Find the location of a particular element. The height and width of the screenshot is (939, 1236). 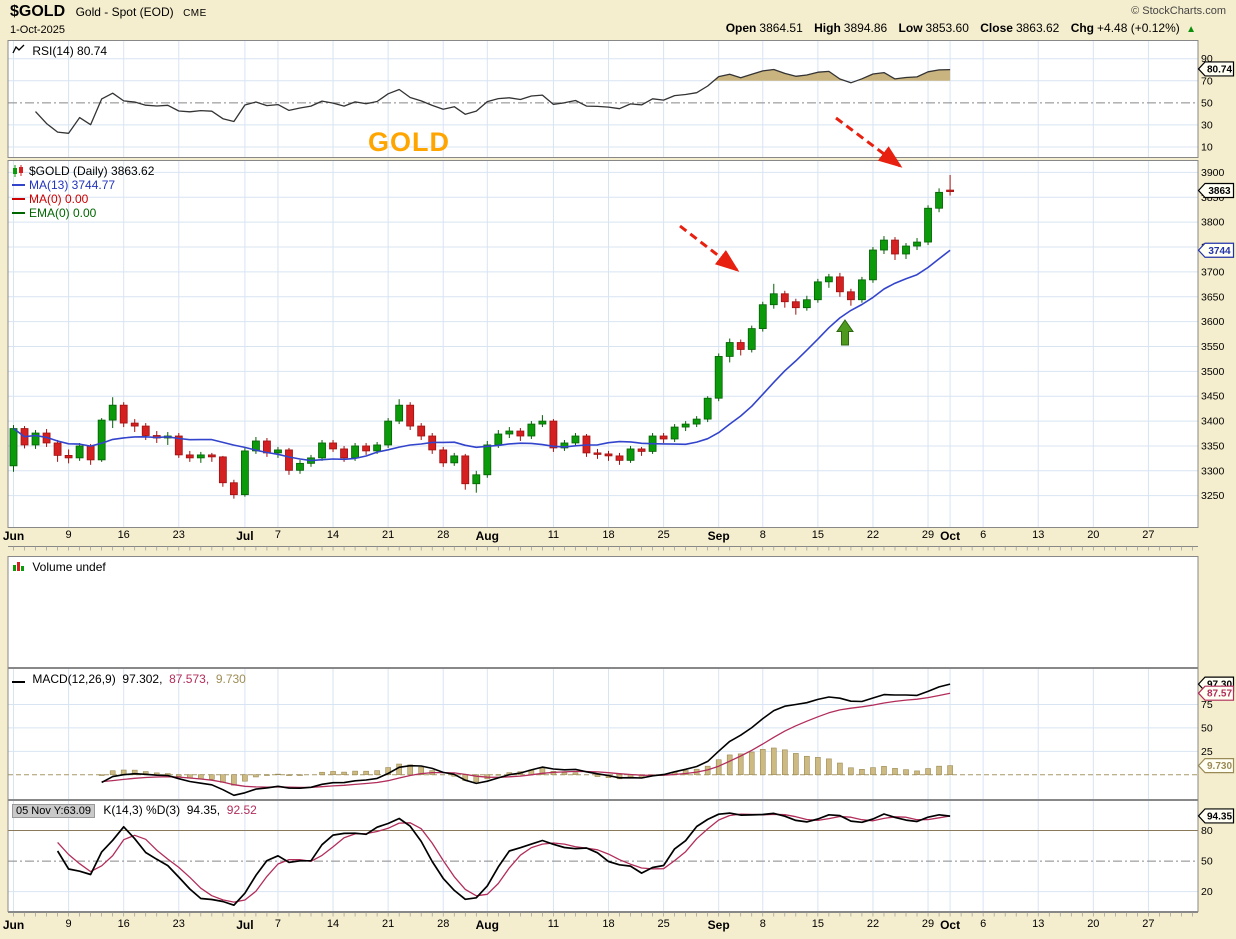

svg-text: 97.30 is located at coordinates (1219, 685).